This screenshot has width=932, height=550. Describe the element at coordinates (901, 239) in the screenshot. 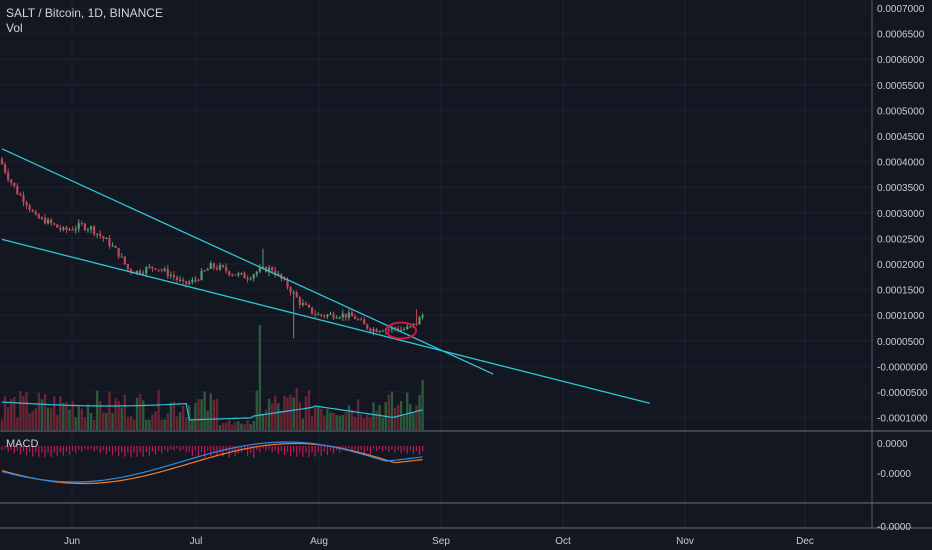

I see `price-tick-label: 0.0002500` at that location.